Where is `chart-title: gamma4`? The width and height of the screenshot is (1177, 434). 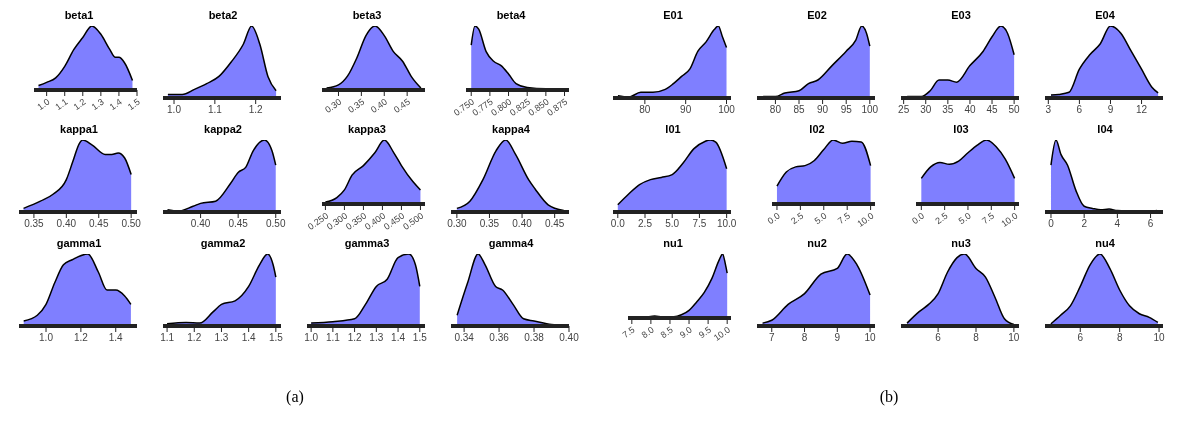 chart-title: gamma4 is located at coordinates (511, 243).